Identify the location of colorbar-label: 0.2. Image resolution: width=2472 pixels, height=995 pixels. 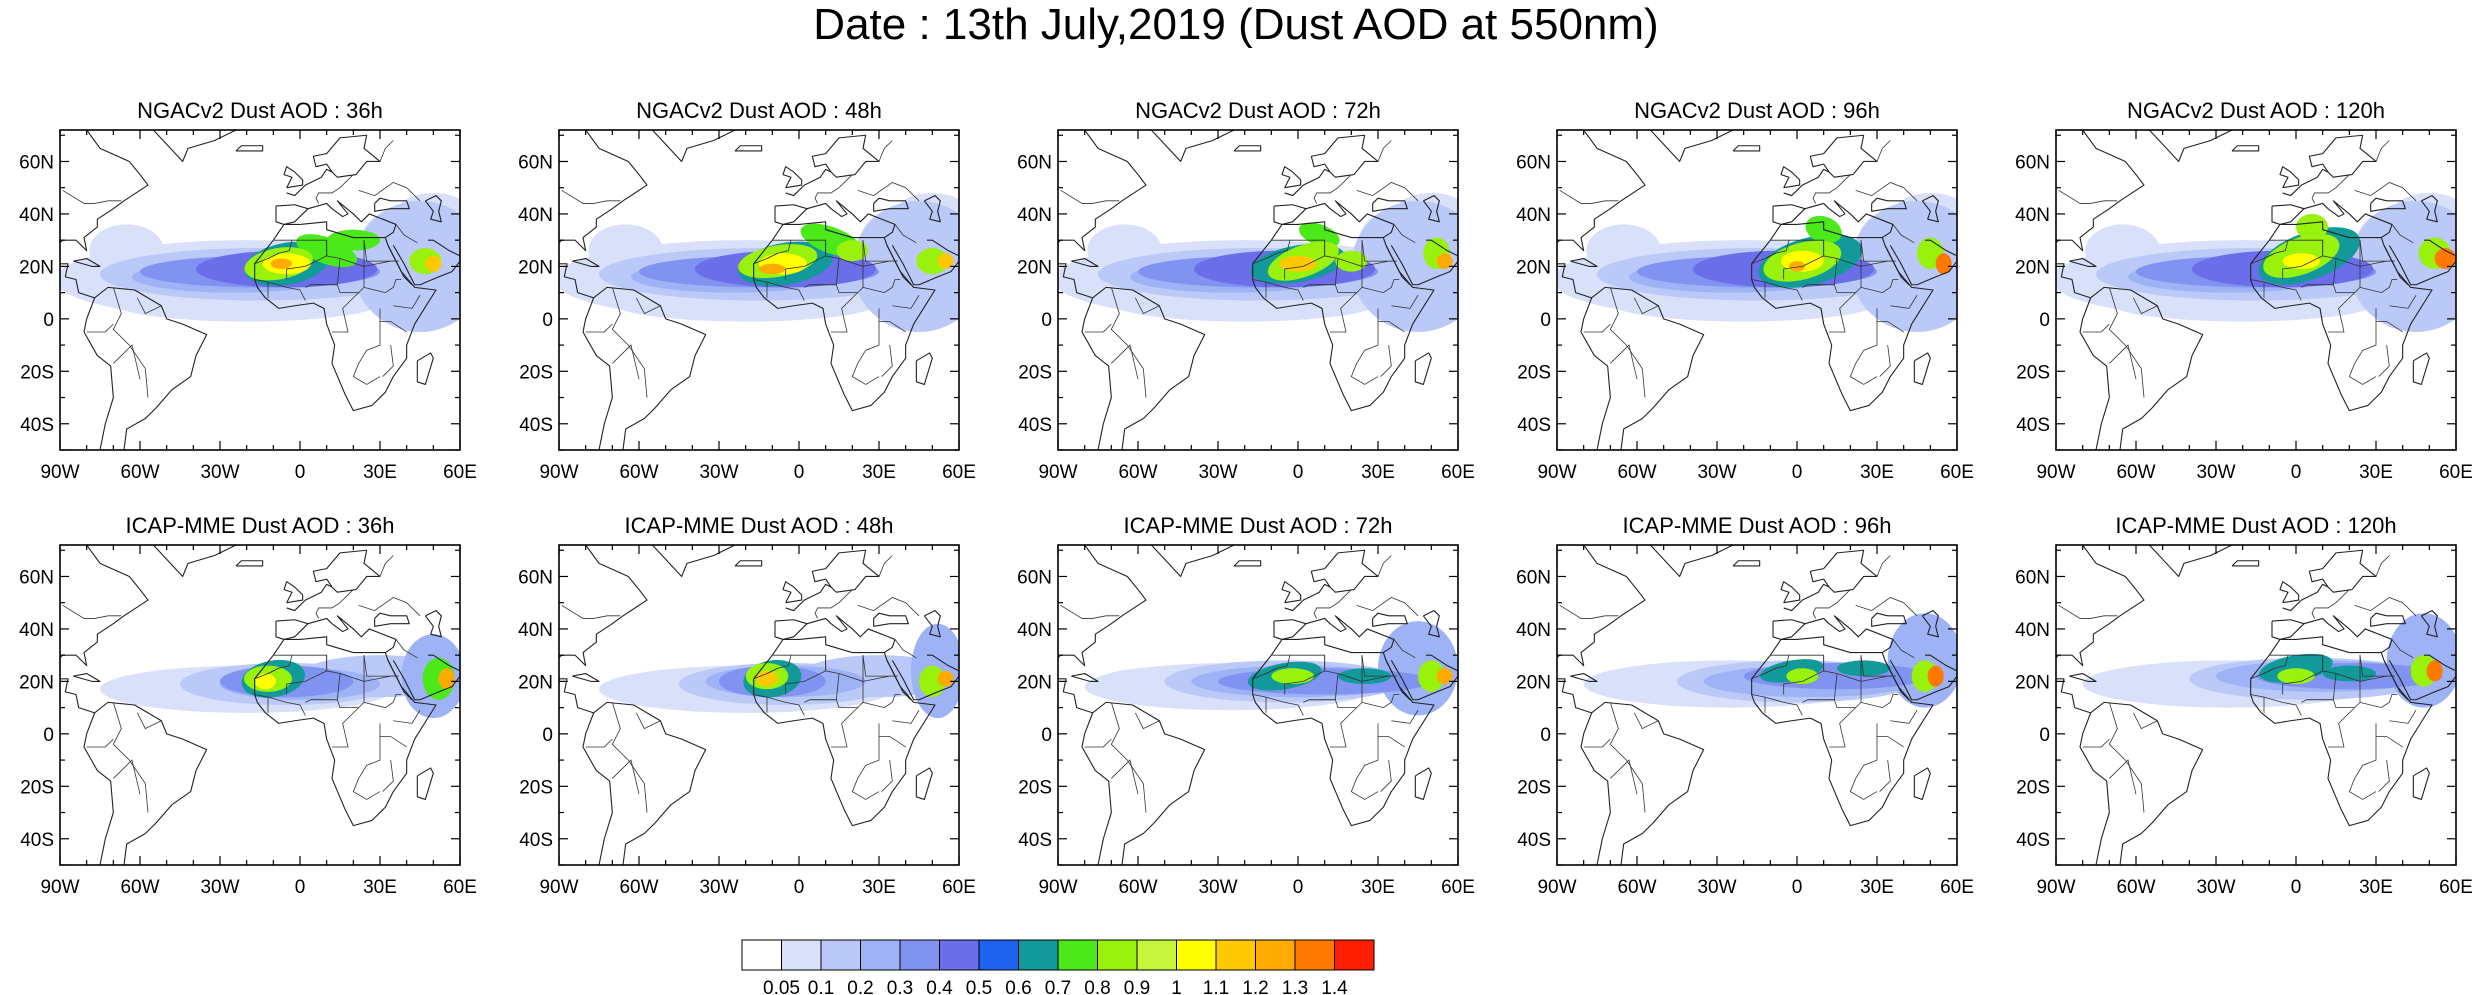
(860, 986).